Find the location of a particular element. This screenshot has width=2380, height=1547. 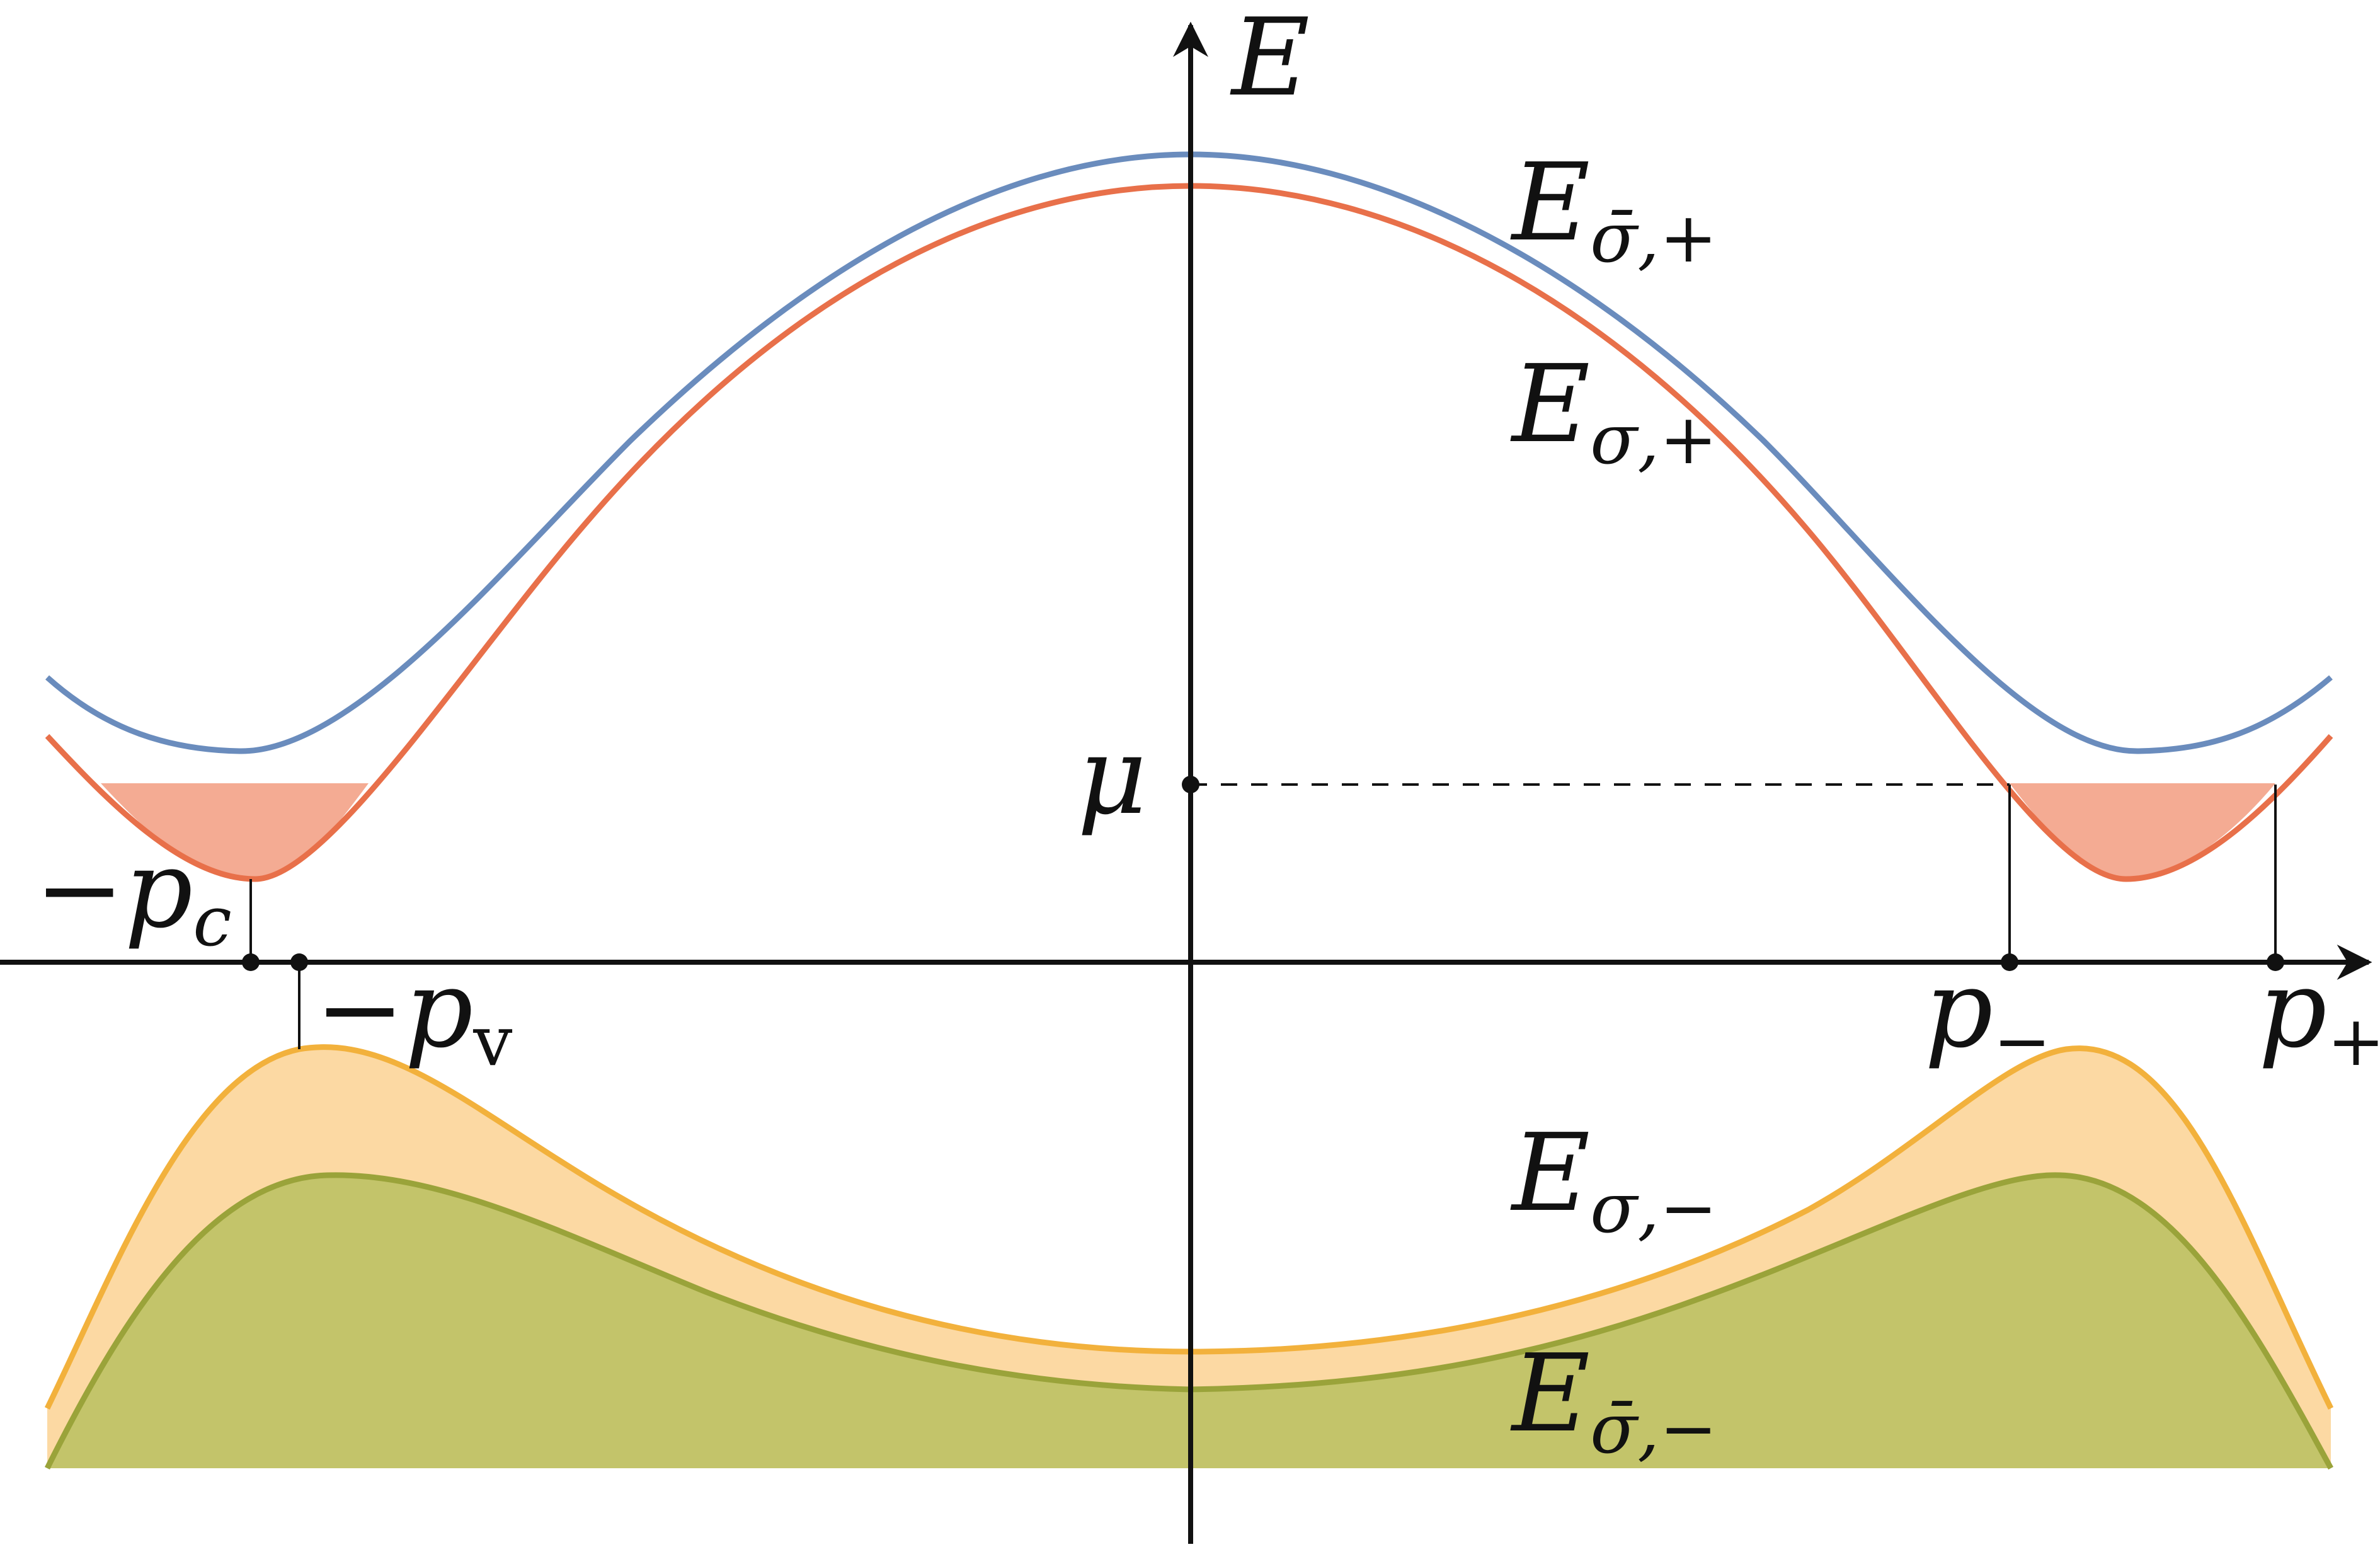

dot-neg-pv is located at coordinates (299, 962).